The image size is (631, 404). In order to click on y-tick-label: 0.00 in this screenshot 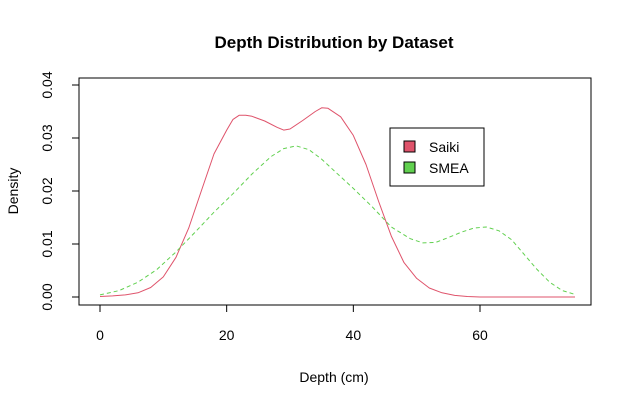, I will do `click(47, 296)`.